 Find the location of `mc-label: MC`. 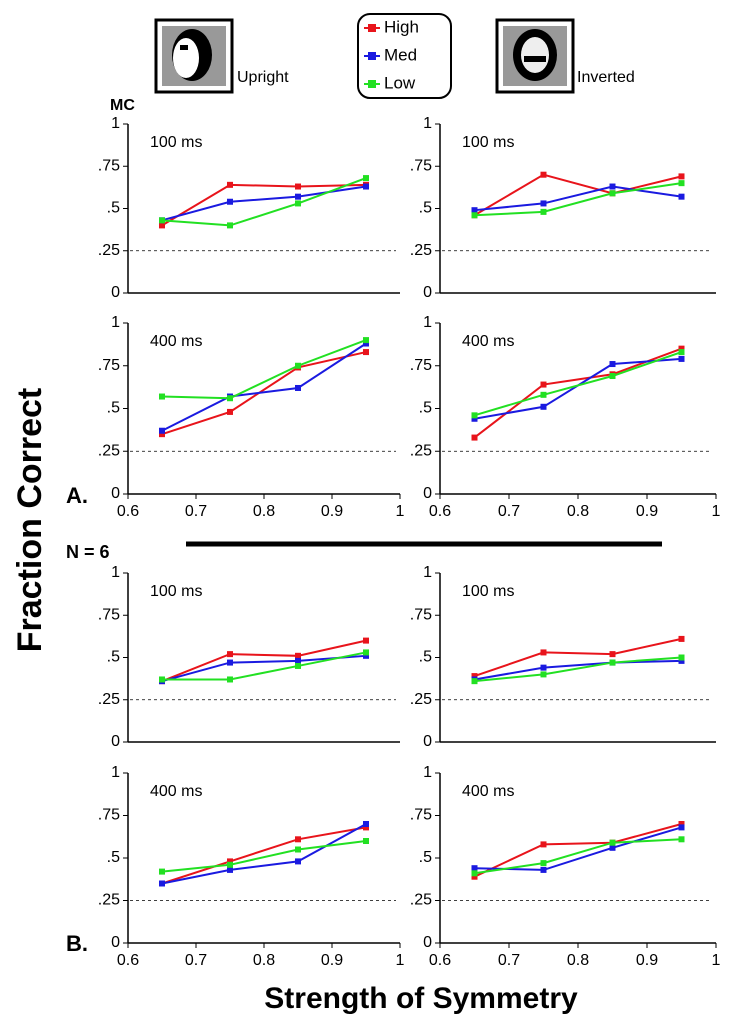

mc-label: MC is located at coordinates (122, 105).